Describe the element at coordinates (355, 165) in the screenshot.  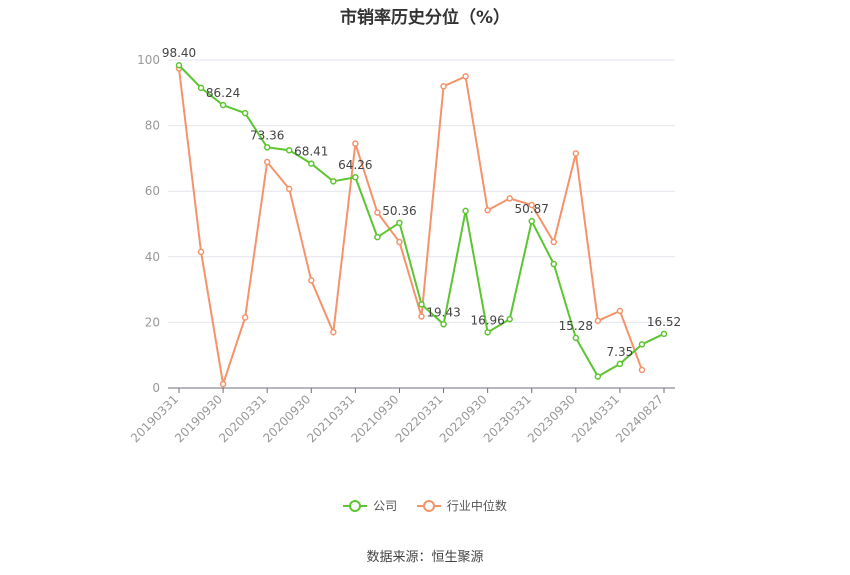
I see `data-label: 64.26` at that location.